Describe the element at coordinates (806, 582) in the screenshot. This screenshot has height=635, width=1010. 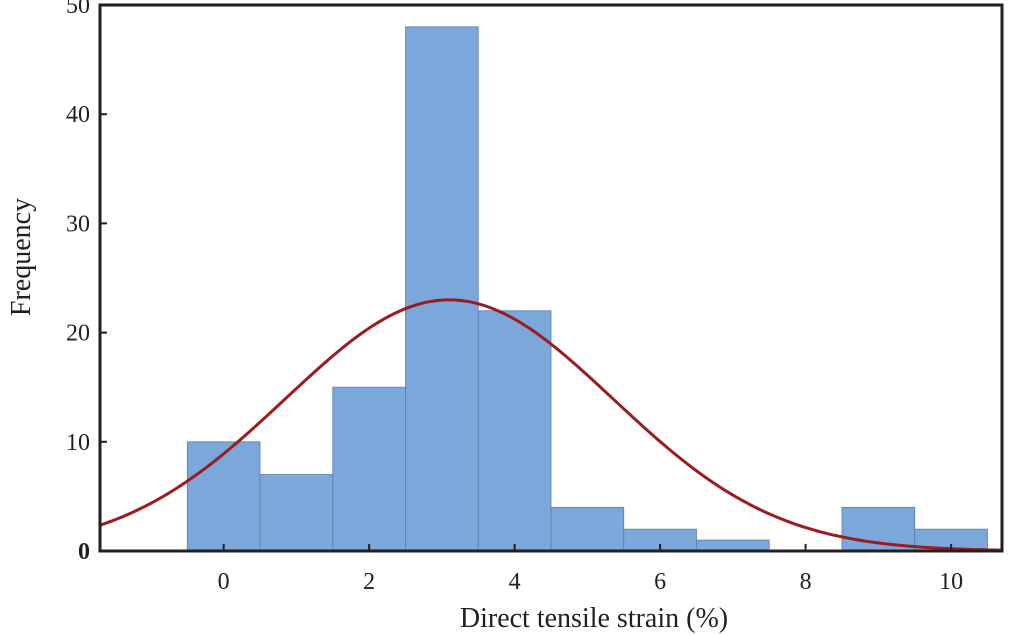
I see `x-tick-label: 8` at that location.